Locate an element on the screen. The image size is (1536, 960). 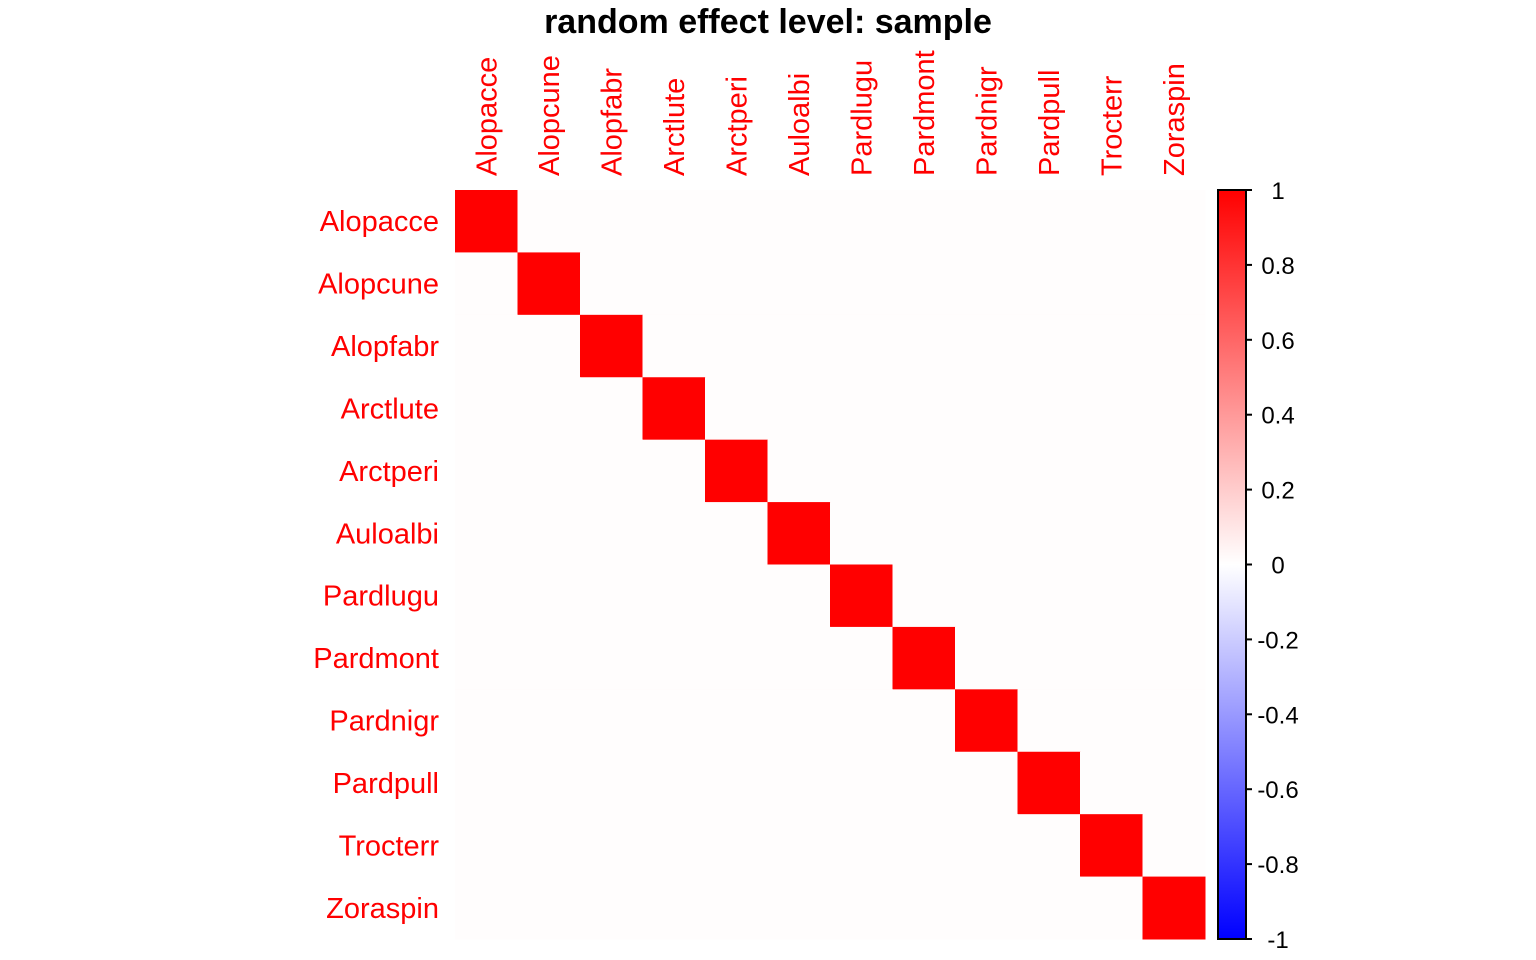
row-label: Pardmont is located at coordinates (376, 659).